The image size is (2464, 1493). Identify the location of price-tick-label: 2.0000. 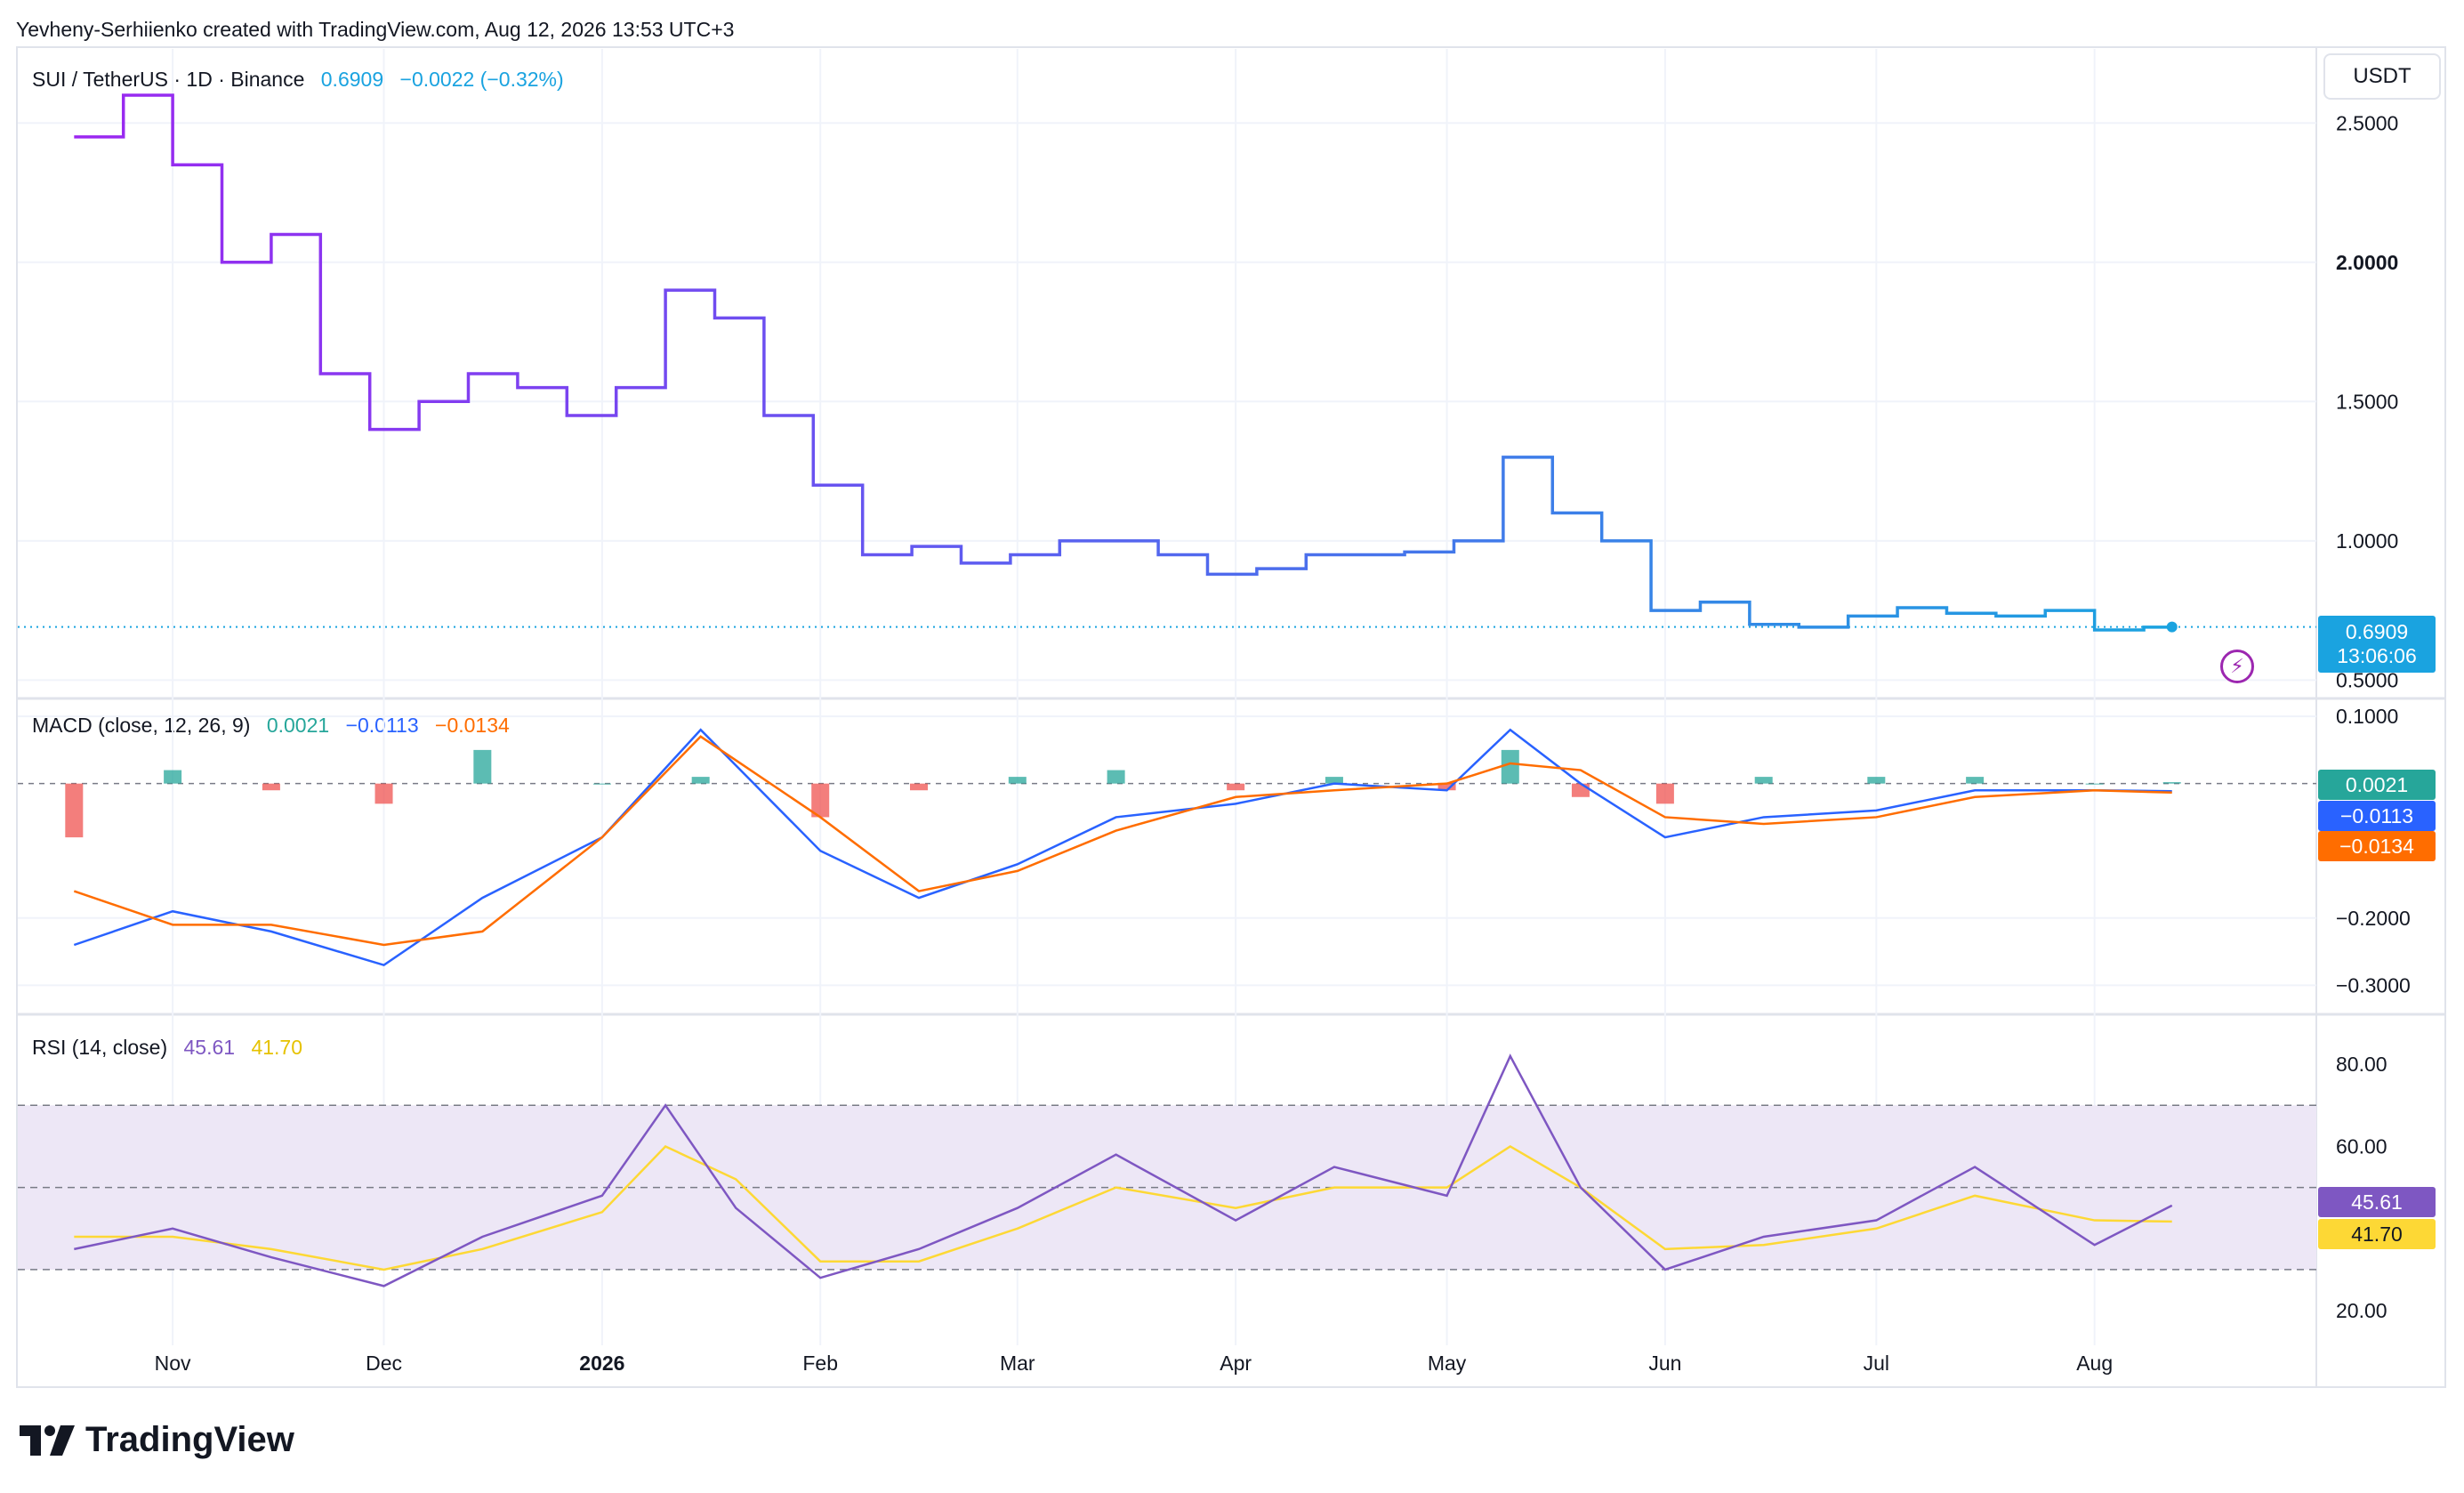
(2367, 262).